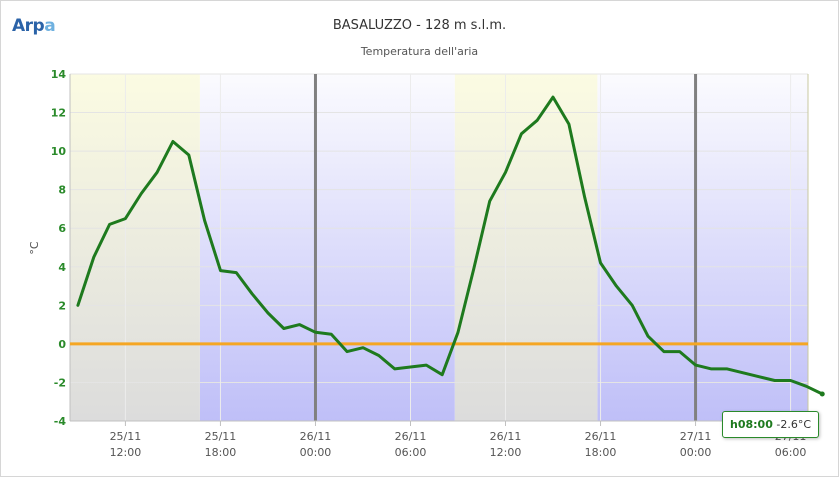 Image resolution: width=839 pixels, height=477 pixels. Describe the element at coordinates (62, 344) in the screenshot. I see `y-tick-label: 0` at that location.